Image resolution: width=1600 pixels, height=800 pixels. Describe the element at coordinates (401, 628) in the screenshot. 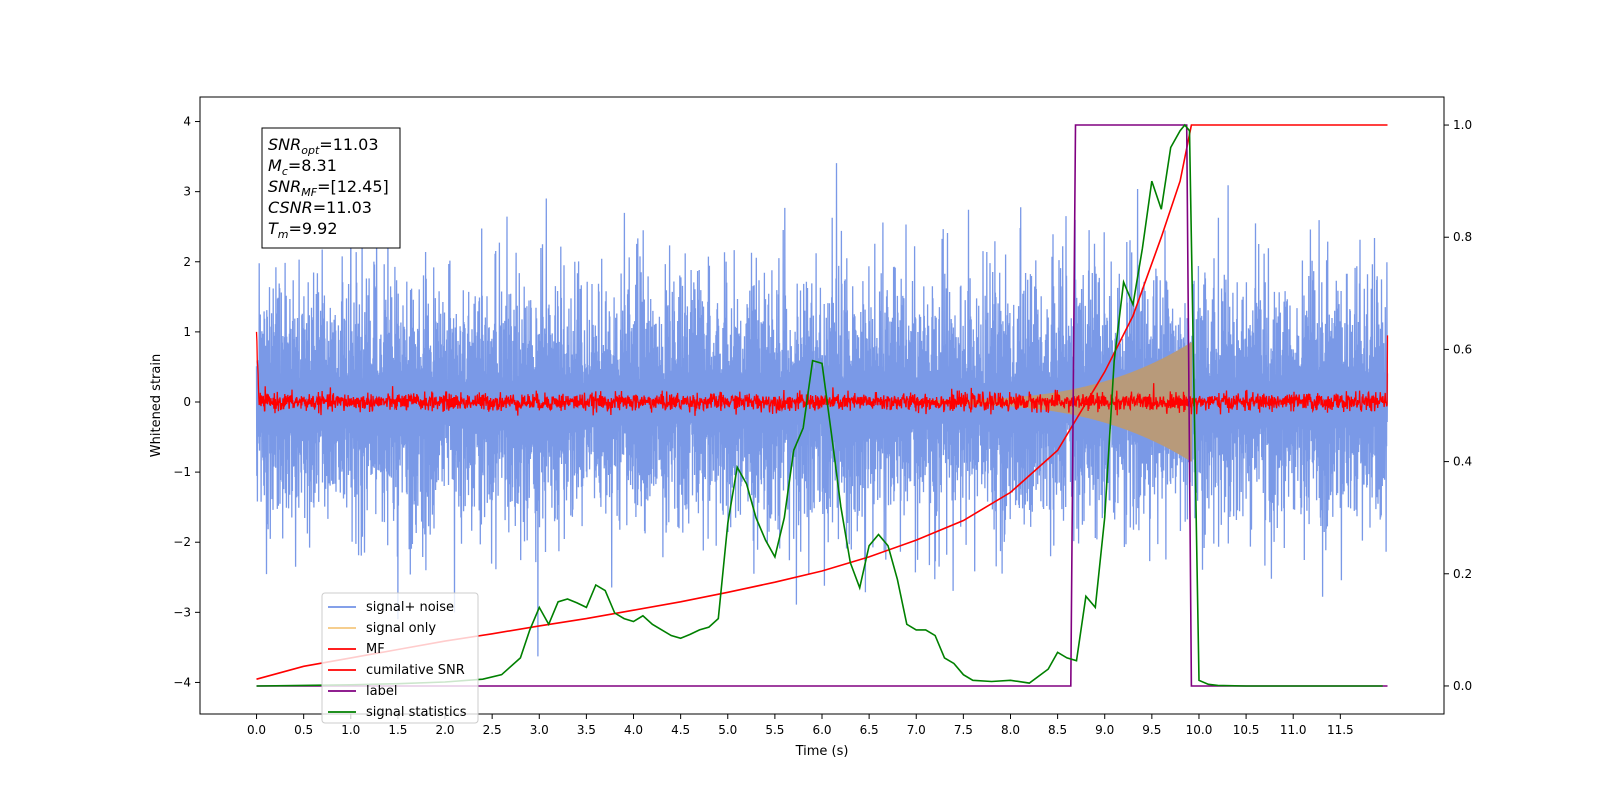

I see `legend-entry: signal only` at that location.